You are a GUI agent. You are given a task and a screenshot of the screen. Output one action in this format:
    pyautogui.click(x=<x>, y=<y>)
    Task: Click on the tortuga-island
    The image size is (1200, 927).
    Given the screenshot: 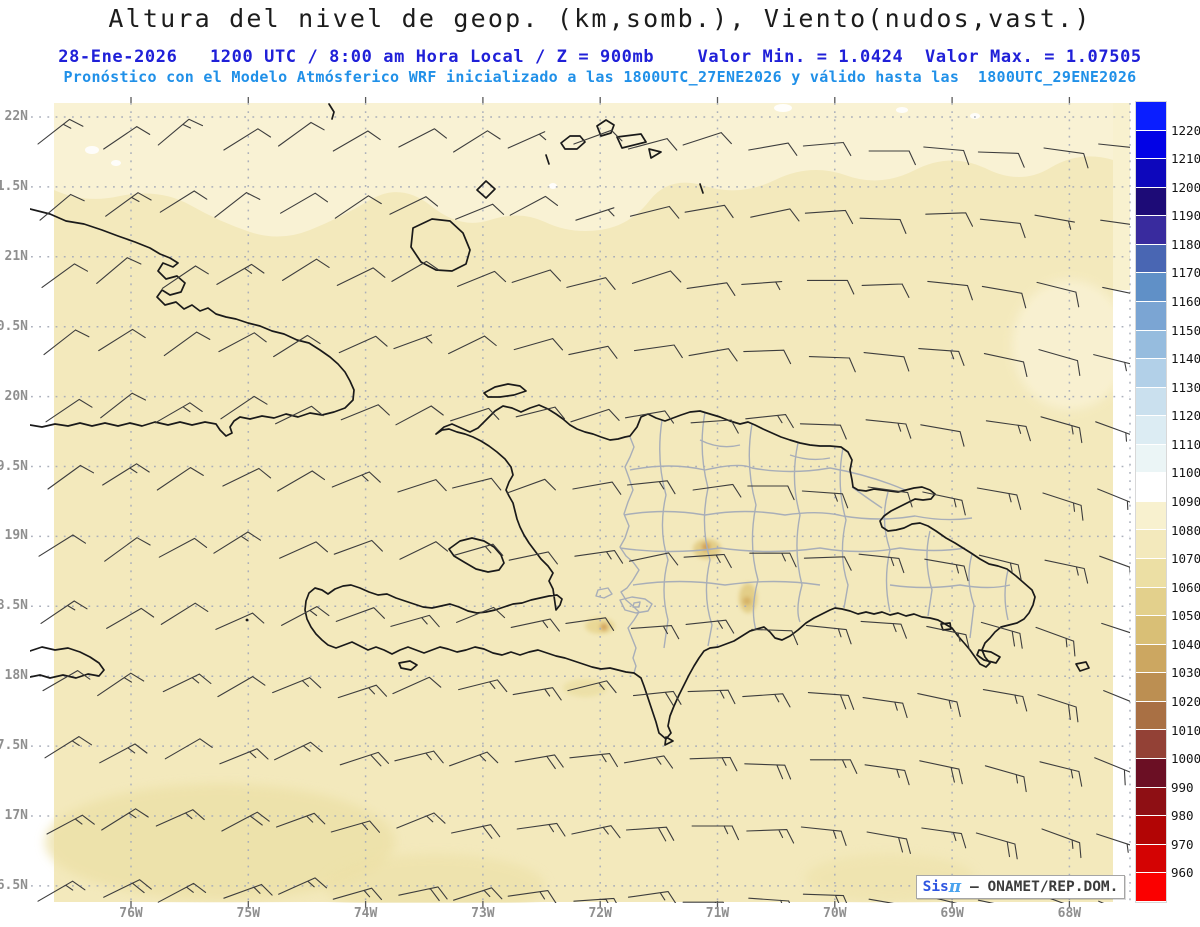 What is the action you would take?
    pyautogui.click(x=505, y=390)
    